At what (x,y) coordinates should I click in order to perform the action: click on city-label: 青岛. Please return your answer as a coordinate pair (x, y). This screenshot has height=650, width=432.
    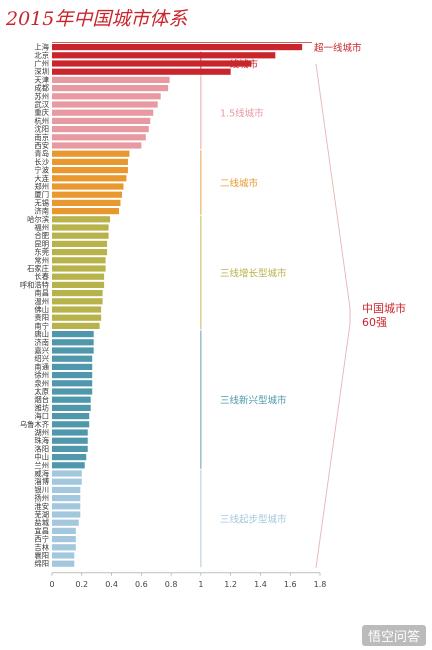
    Looking at the image, I should click on (41, 153).